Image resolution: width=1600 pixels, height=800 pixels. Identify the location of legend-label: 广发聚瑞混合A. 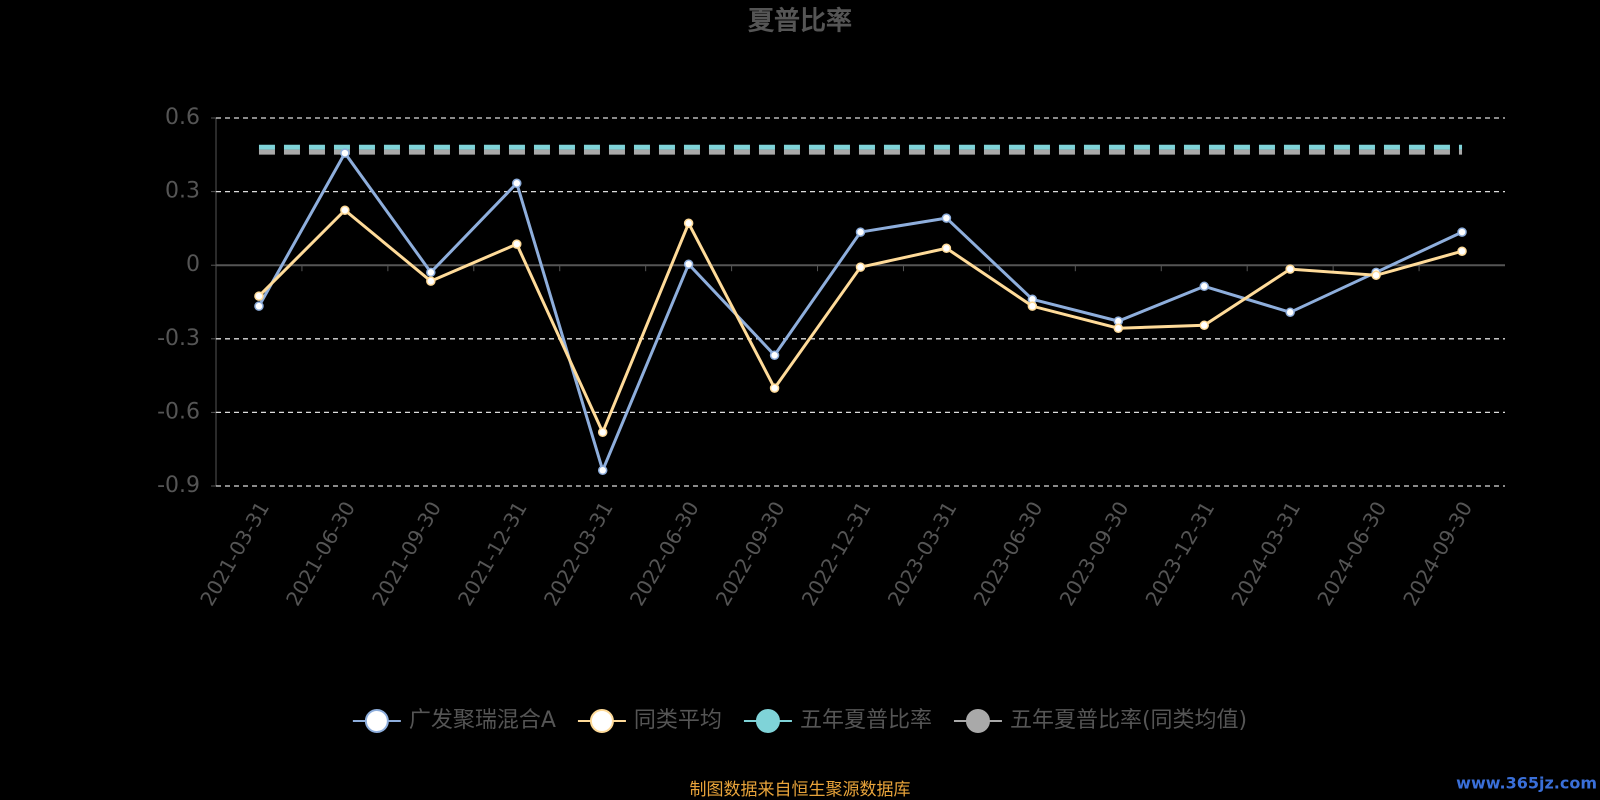
(482, 720).